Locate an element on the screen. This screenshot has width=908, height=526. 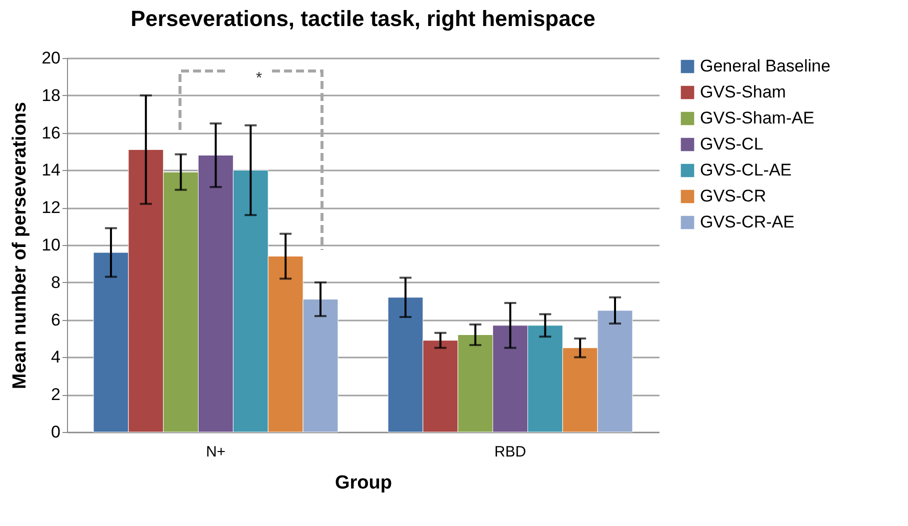
y-tick-label: 4 is located at coordinates (55, 357).